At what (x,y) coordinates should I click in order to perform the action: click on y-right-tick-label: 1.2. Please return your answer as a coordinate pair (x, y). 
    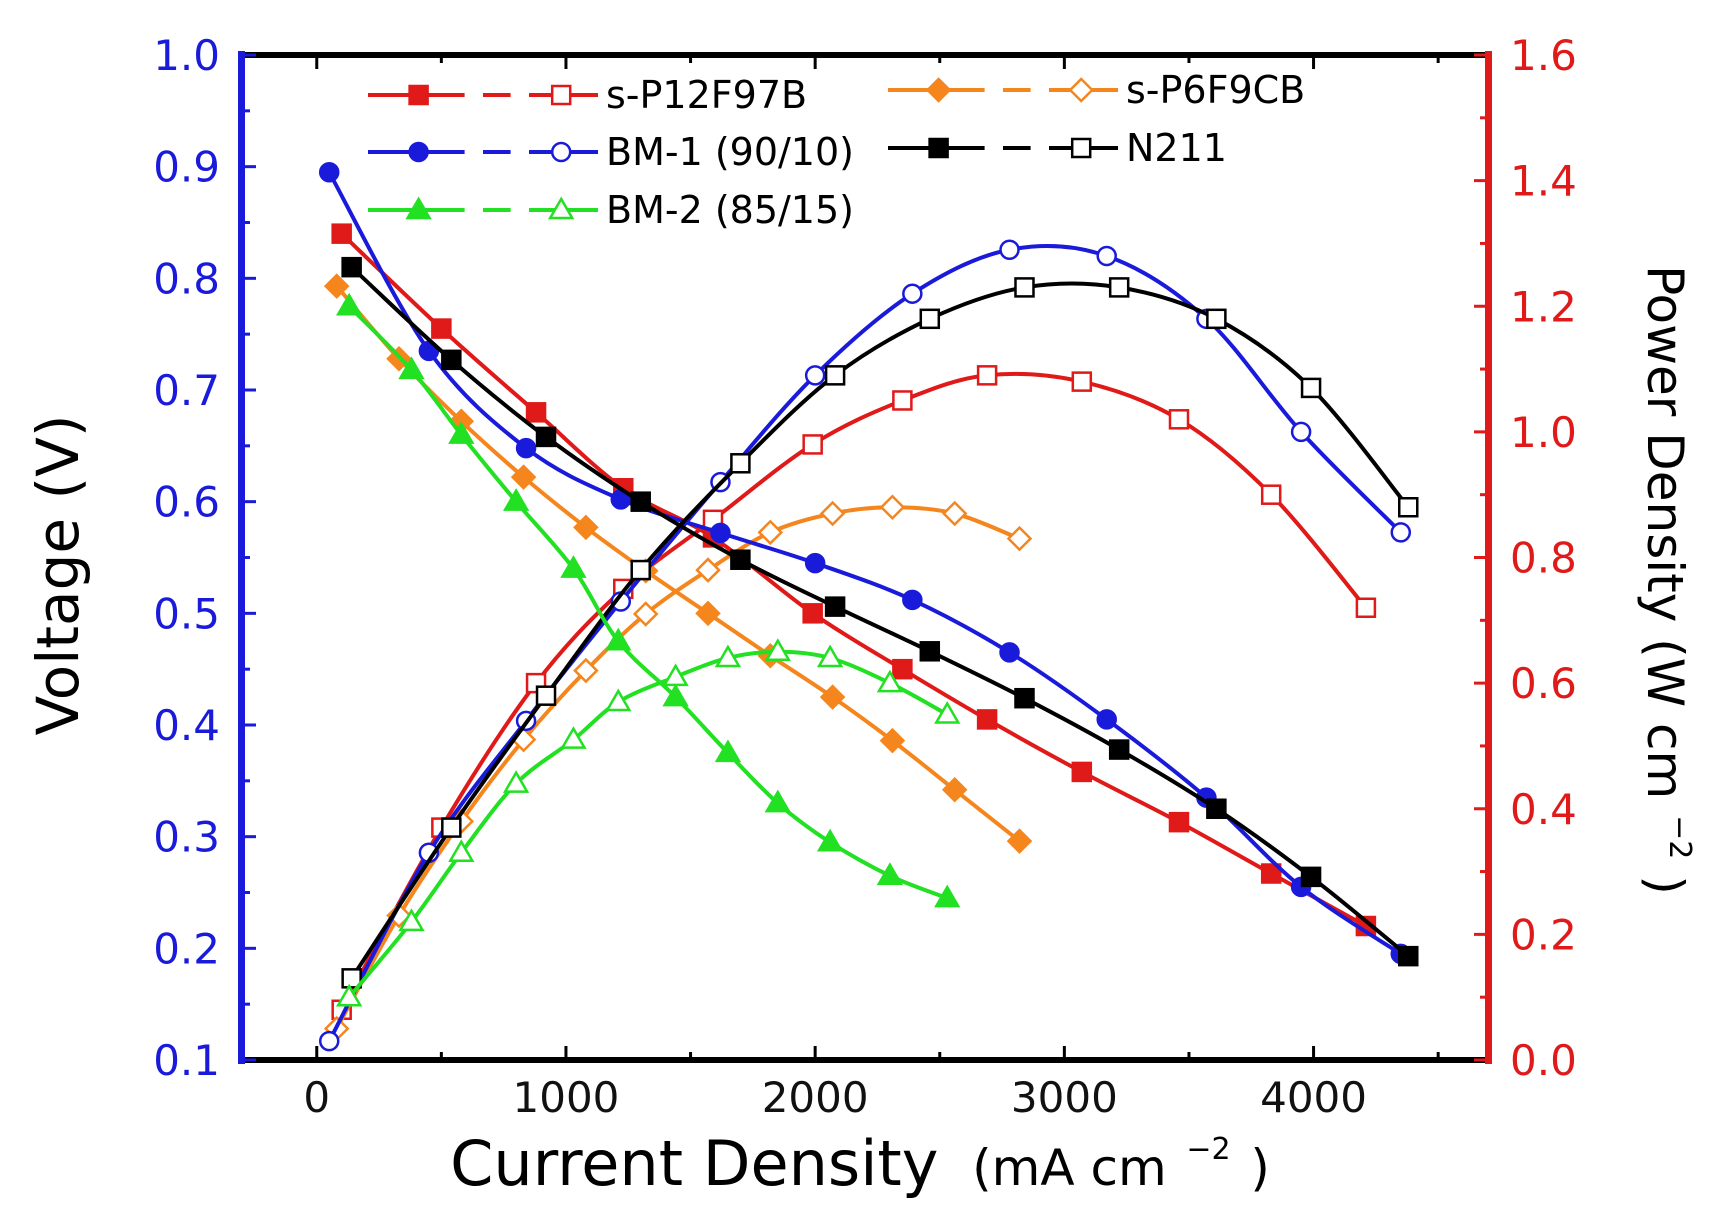
    Looking at the image, I should click on (1543, 306).